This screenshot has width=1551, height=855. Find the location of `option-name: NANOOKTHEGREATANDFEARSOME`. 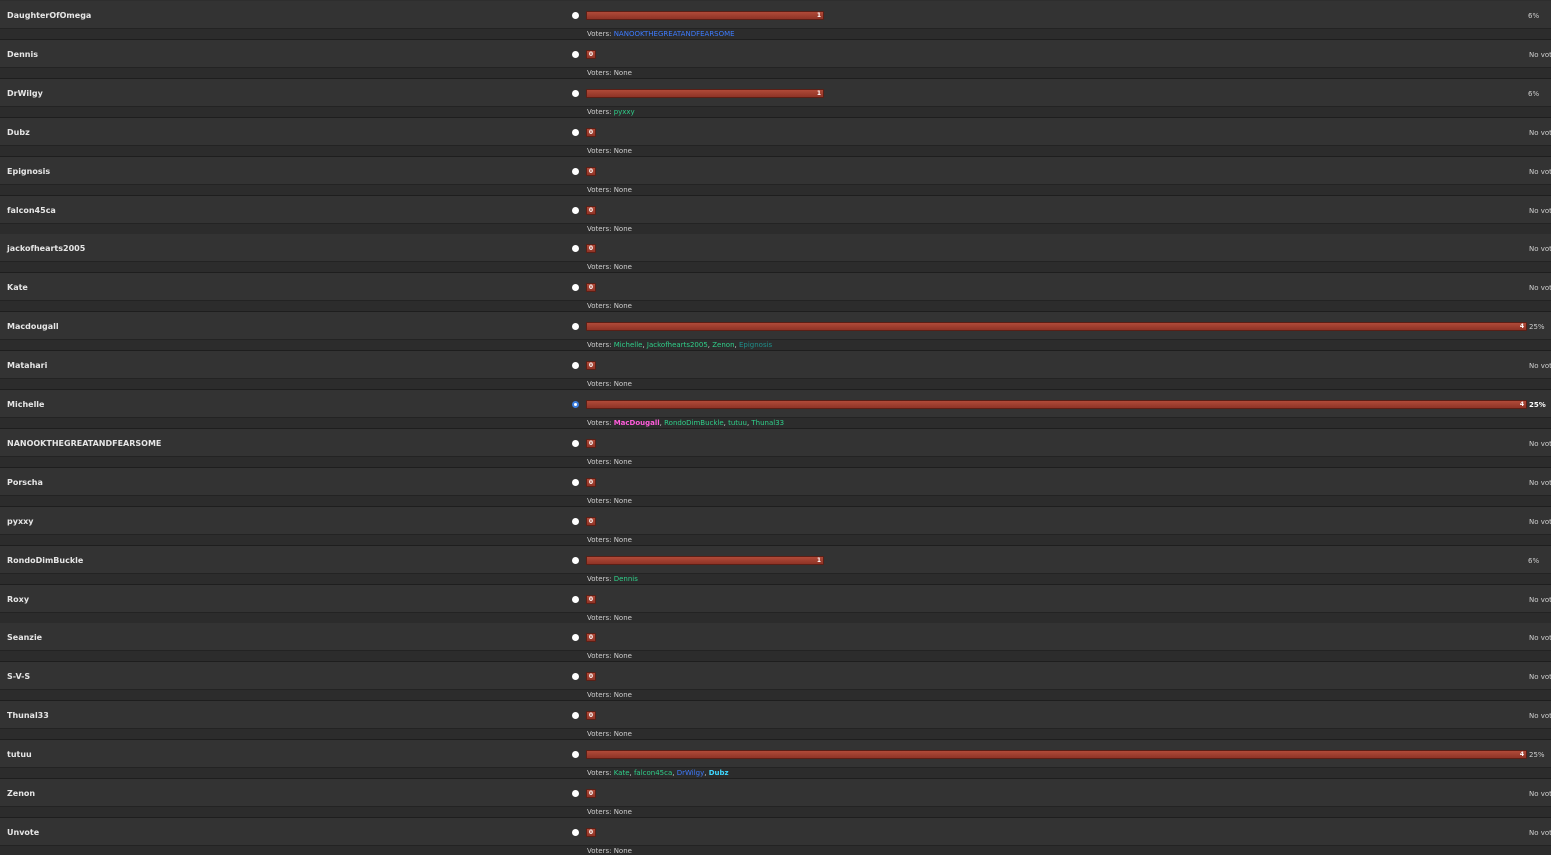

option-name: NANOOKTHEGREATANDFEARSOME is located at coordinates (84, 443).